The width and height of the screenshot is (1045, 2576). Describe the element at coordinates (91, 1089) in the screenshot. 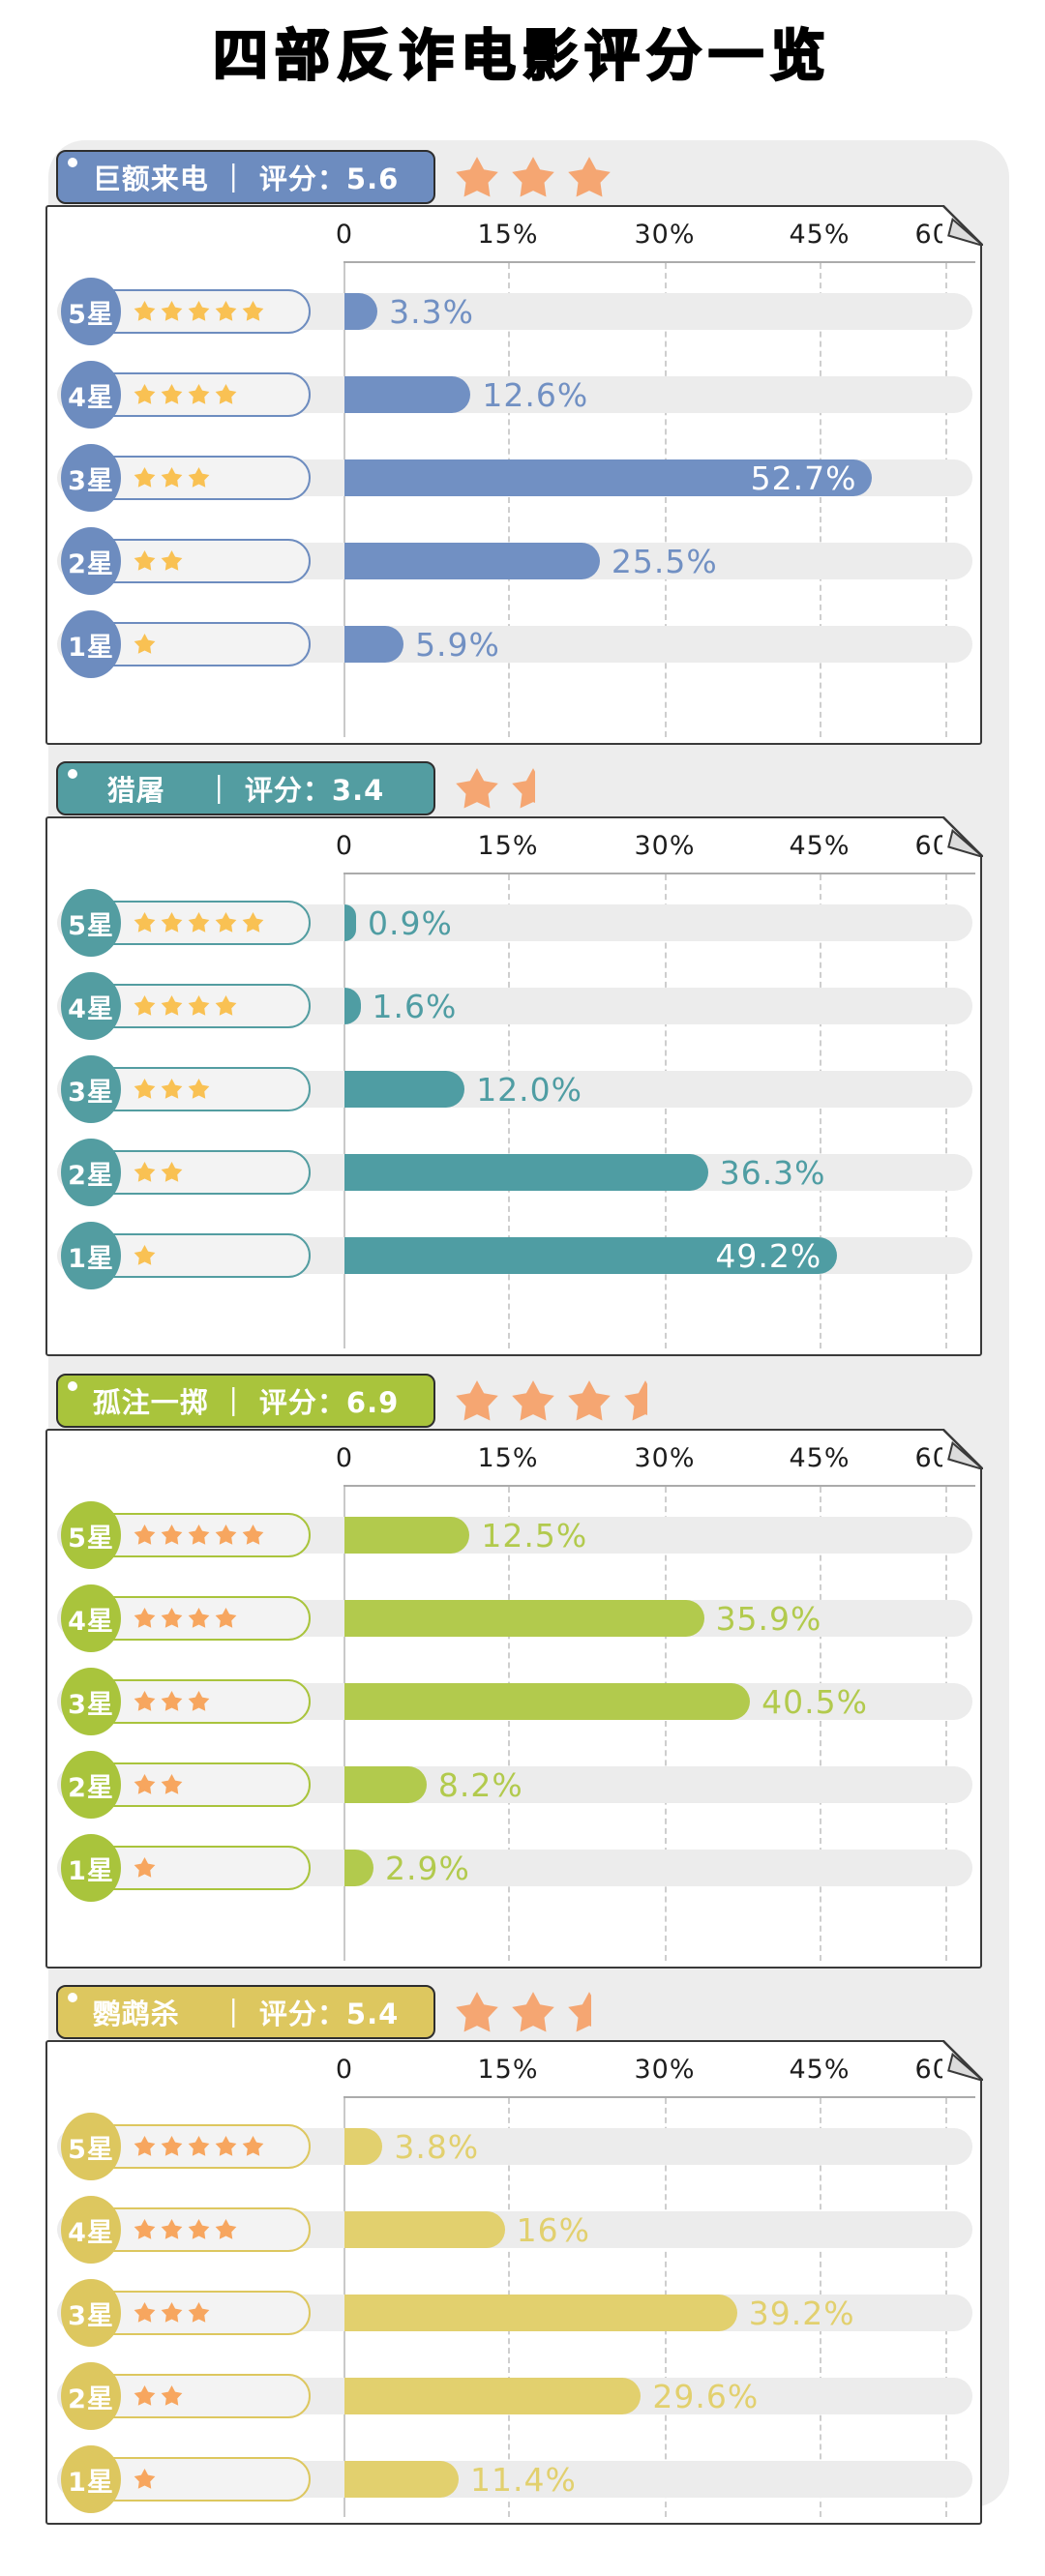

I see `row-label-circle: 3星` at that location.